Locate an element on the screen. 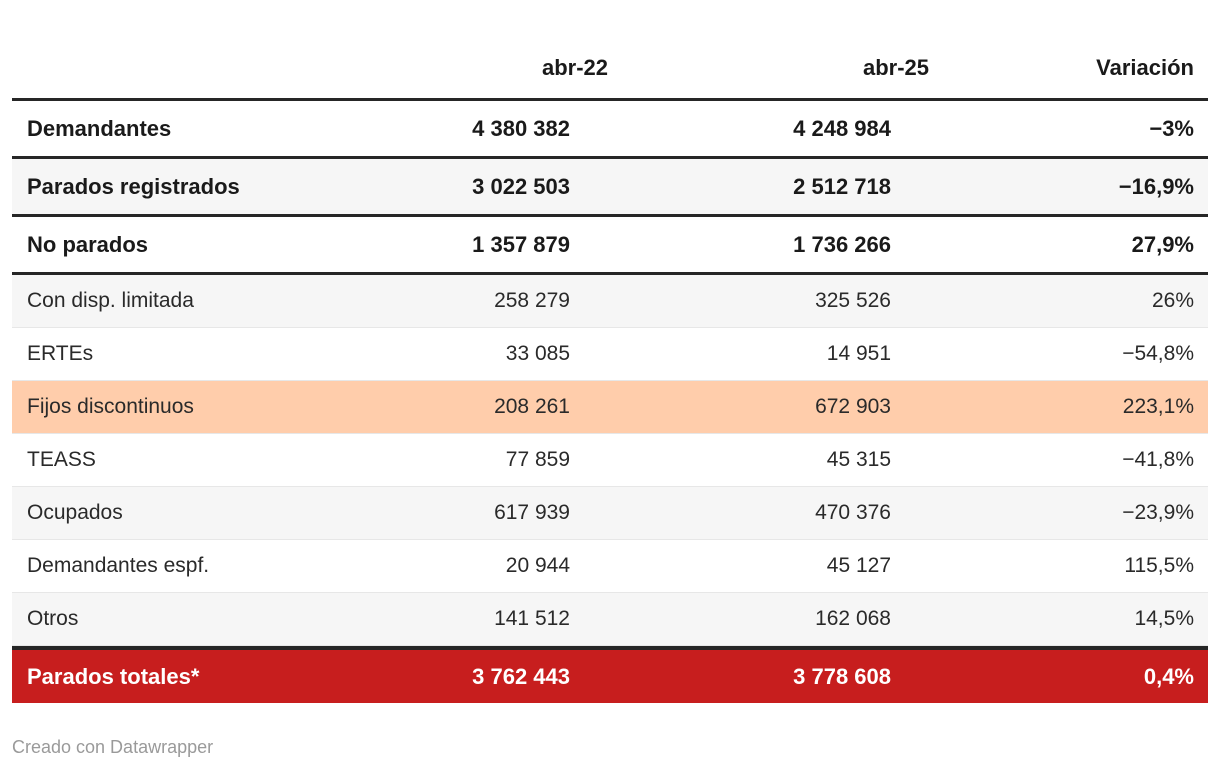  table-row: Otros 141 512 162 068 14,5% is located at coordinates (610, 619).